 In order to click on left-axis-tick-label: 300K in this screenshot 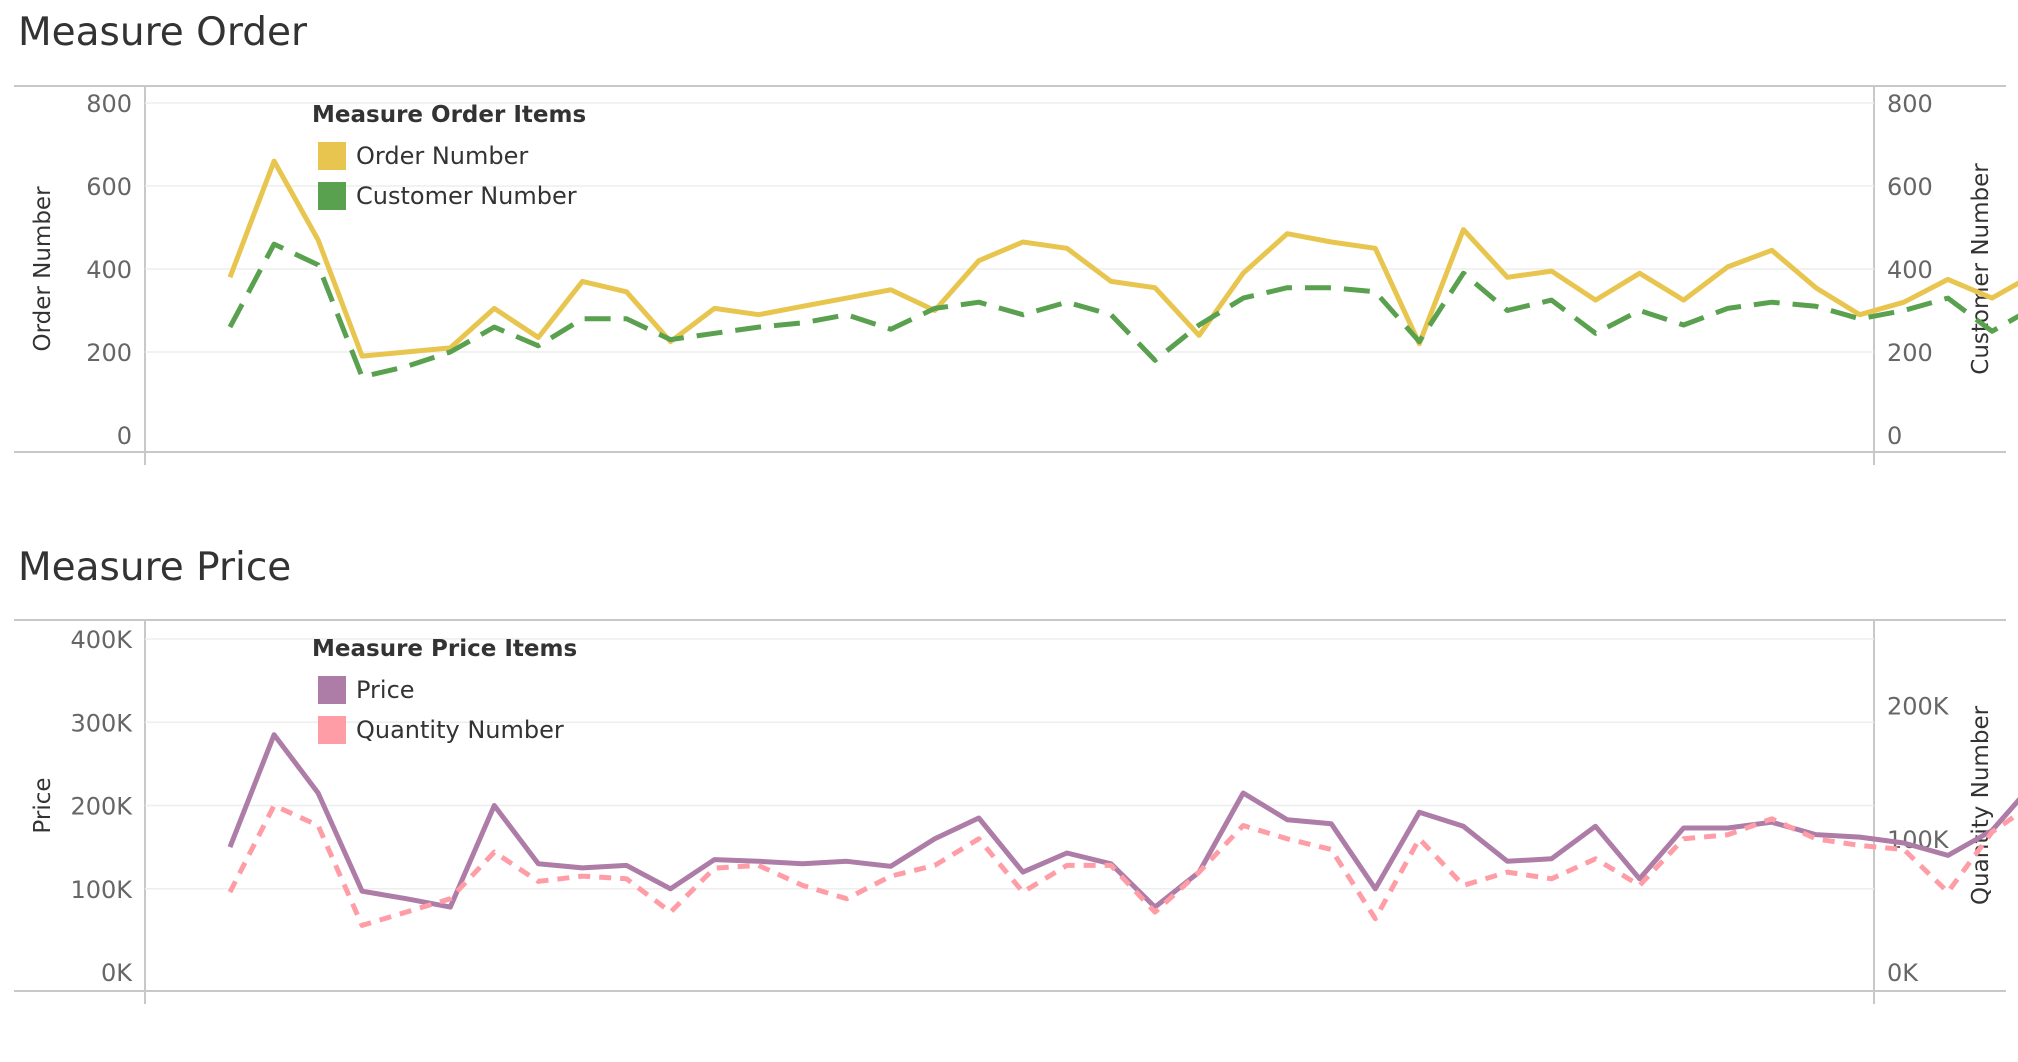, I will do `click(101, 723)`.